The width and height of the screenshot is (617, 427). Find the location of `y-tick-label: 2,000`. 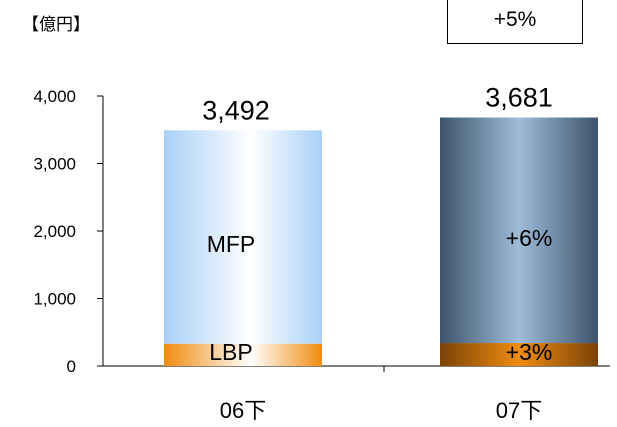

y-tick-label: 2,000 is located at coordinates (54, 231).